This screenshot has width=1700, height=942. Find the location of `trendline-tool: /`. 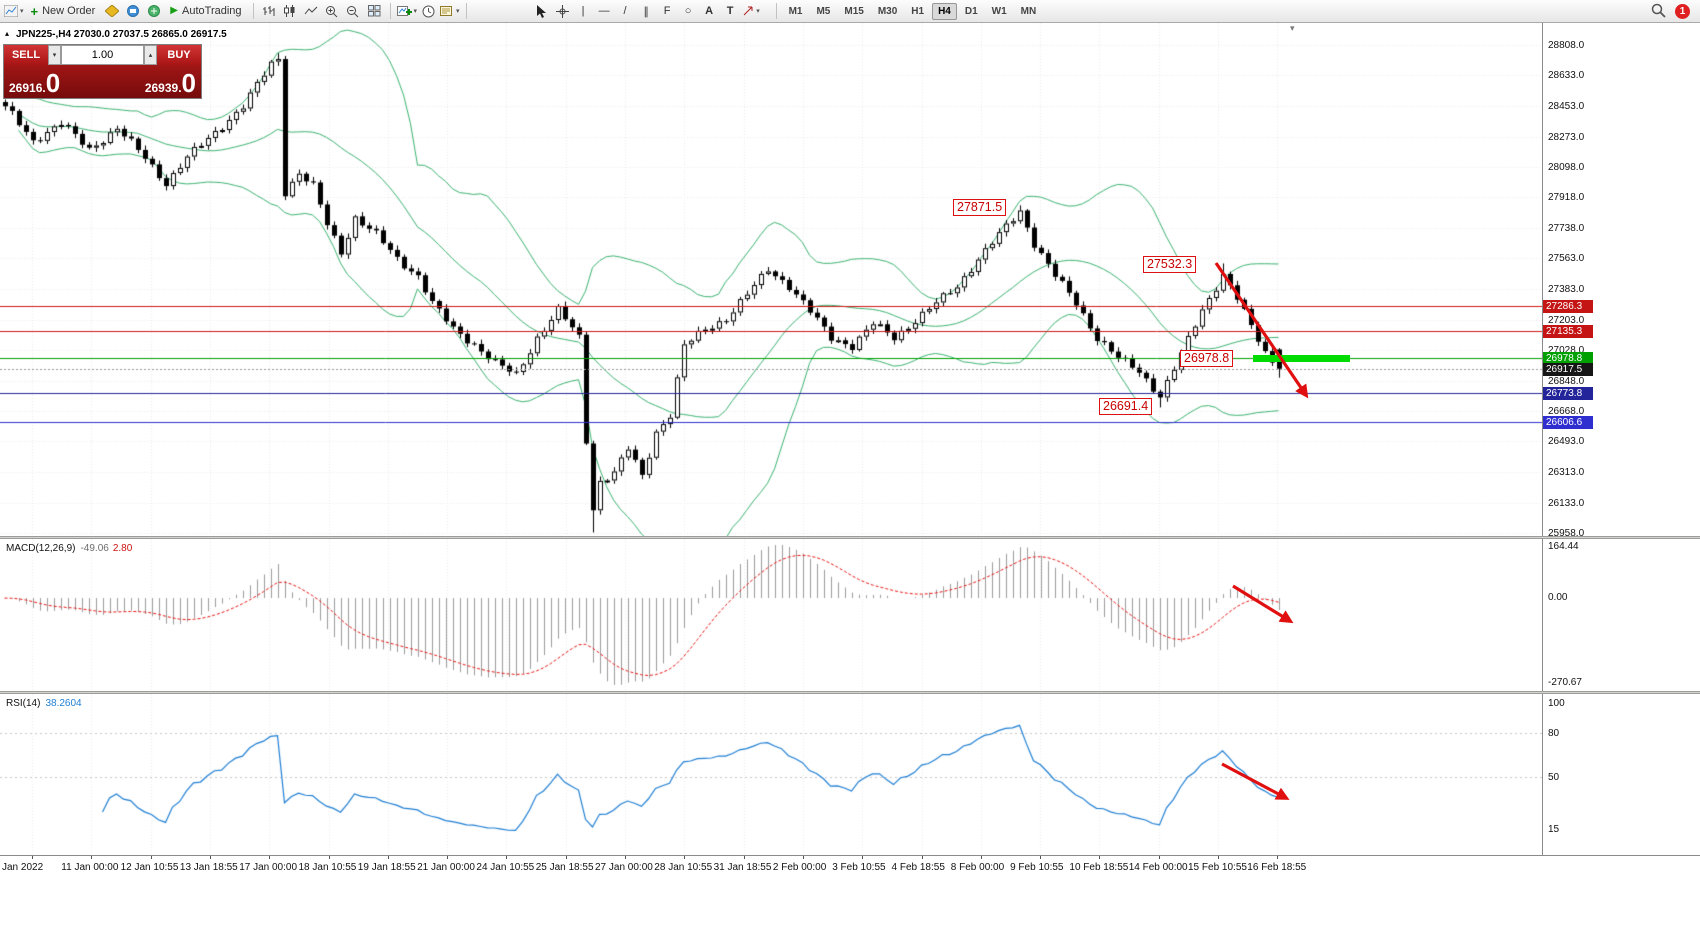

trendline-tool: / is located at coordinates (625, 11).